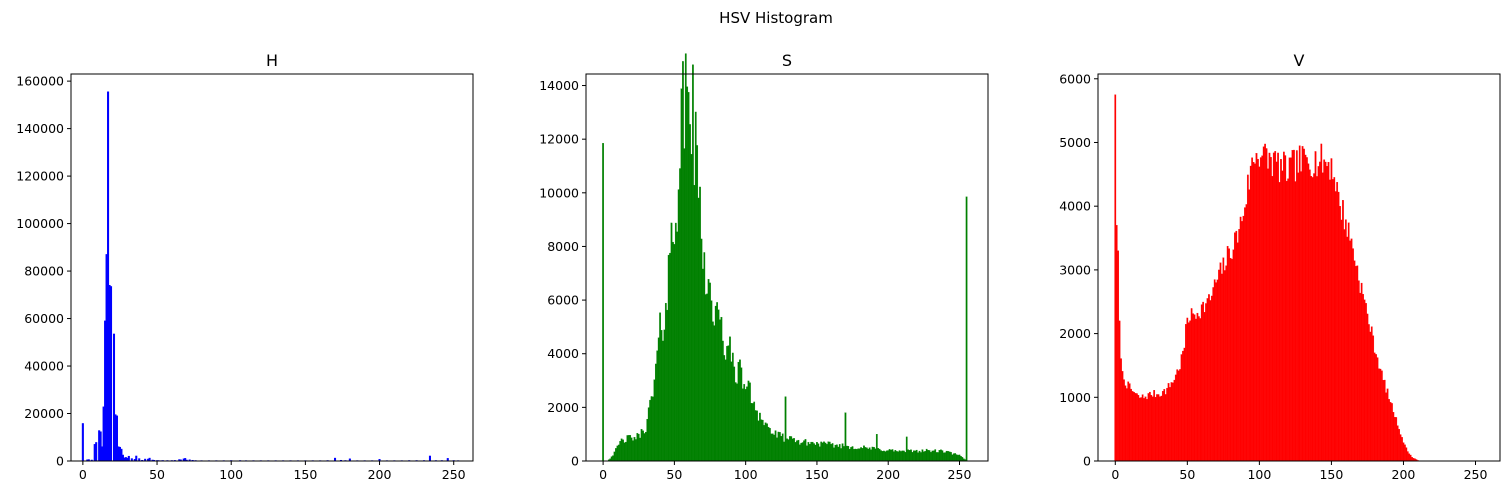  What do you see at coordinates (1075, 78) in the screenshot?
I see `y-tick-label: 6000` at bounding box center [1075, 78].